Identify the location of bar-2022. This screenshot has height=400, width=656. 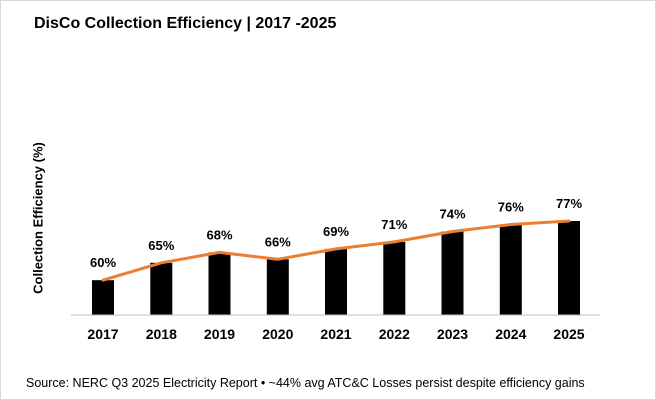
(394, 278).